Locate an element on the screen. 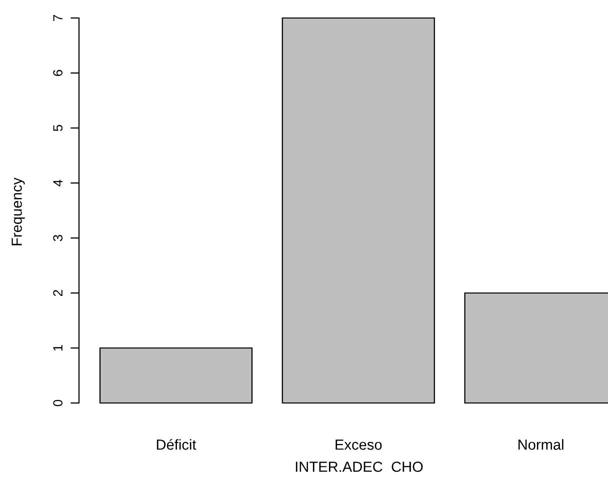 This screenshot has height=477, width=608. x-tick-label: Déficit is located at coordinates (176, 444).